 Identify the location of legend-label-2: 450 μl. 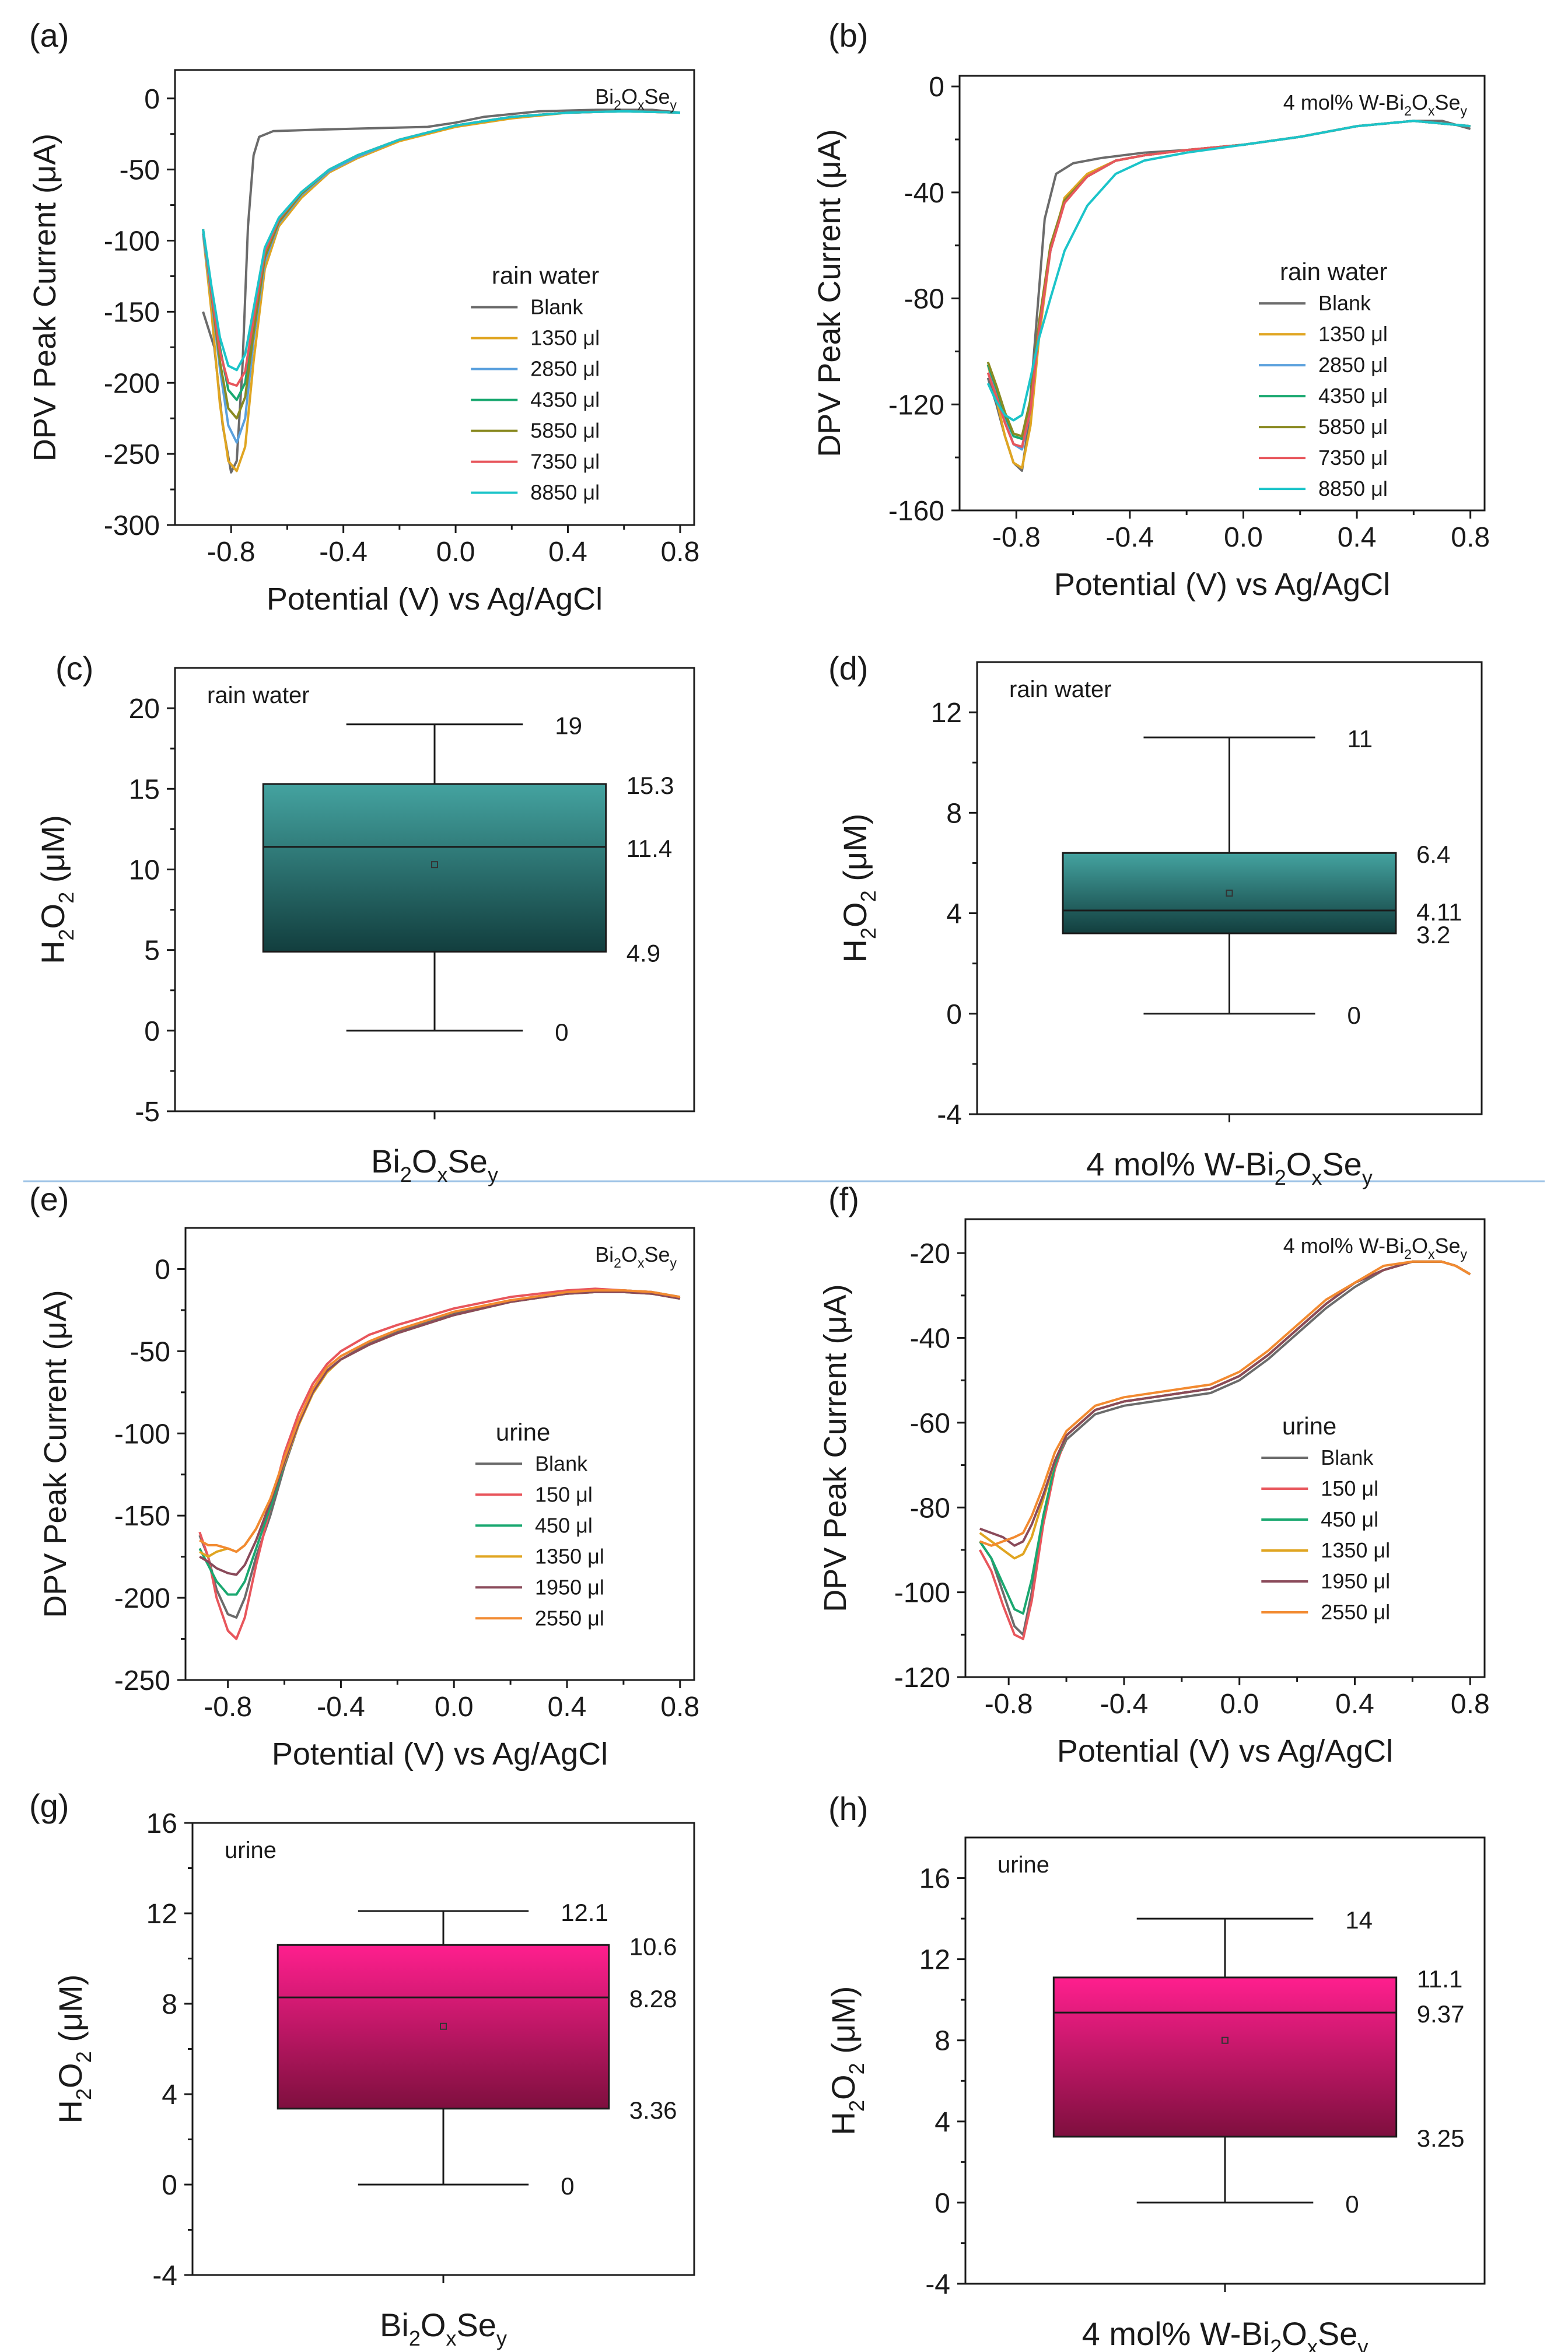
(564, 1525).